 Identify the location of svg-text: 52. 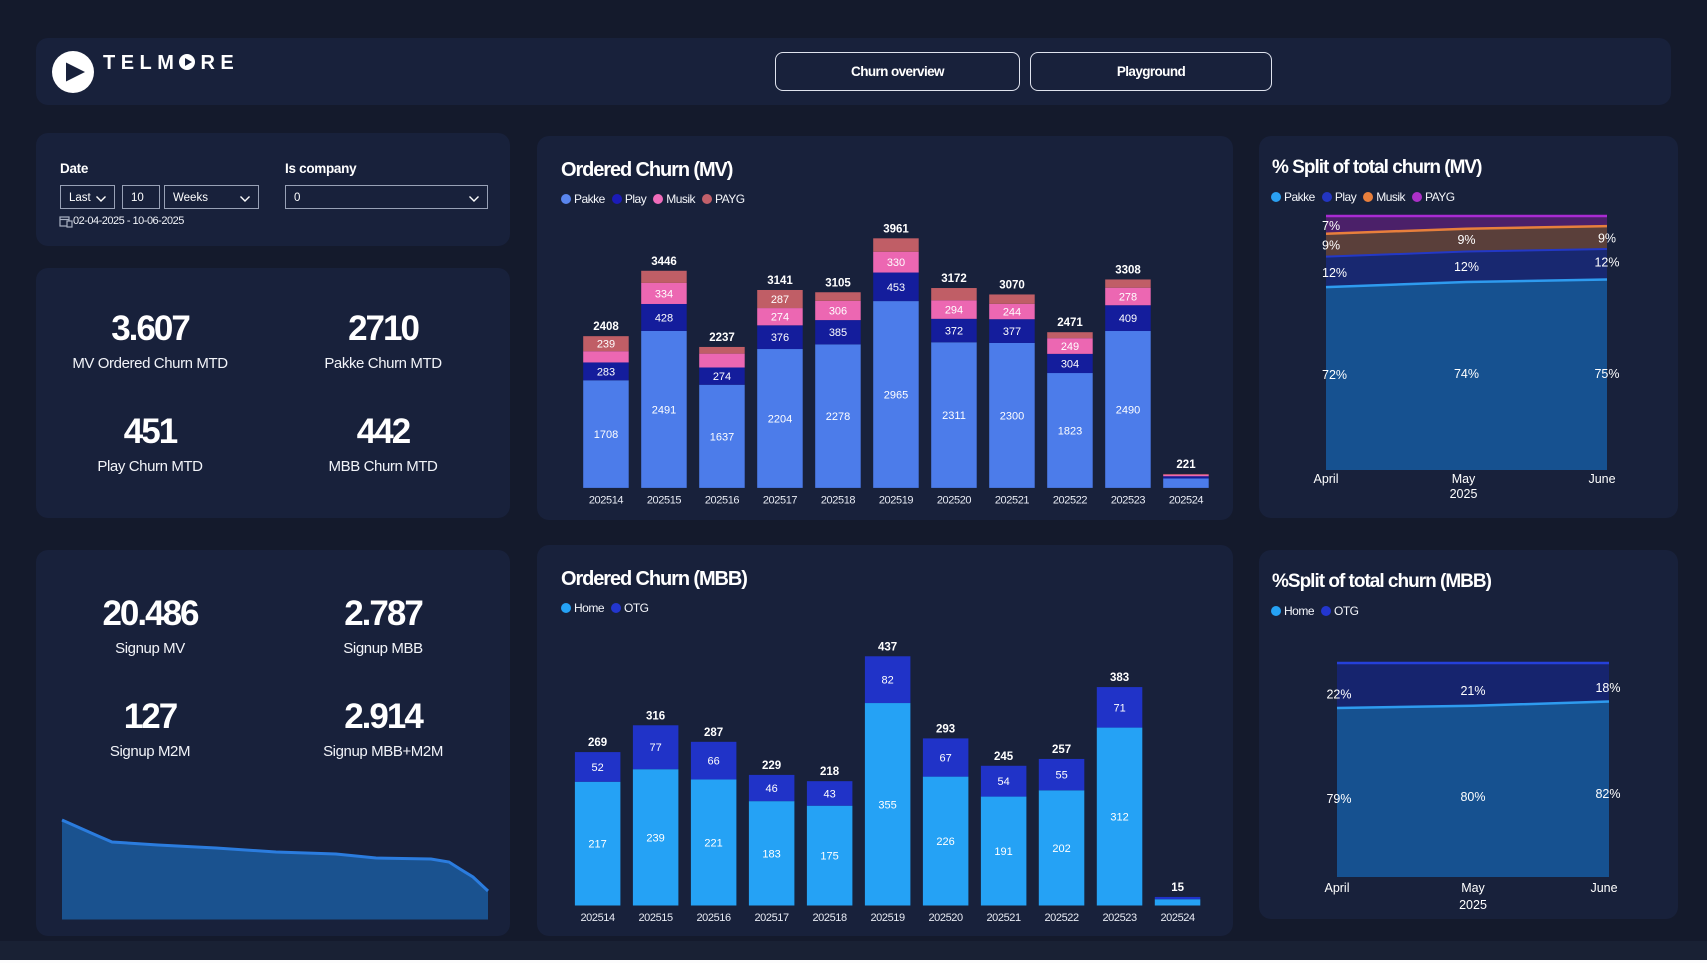
(597, 768).